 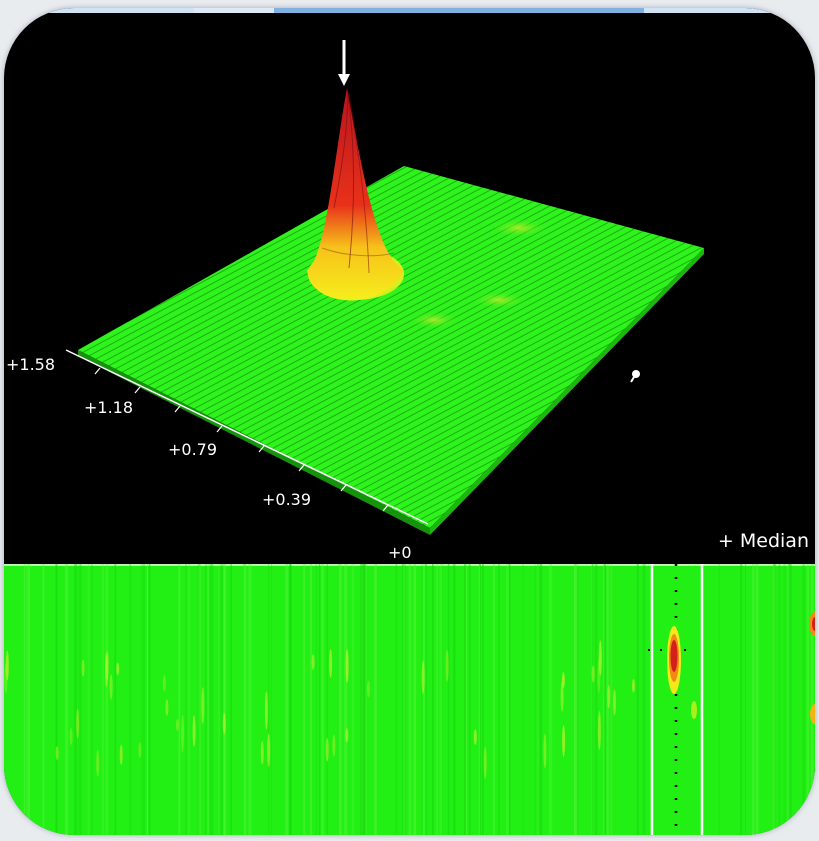 What do you see at coordinates (635, 376) in the screenshot?
I see `cursor-icon` at bounding box center [635, 376].